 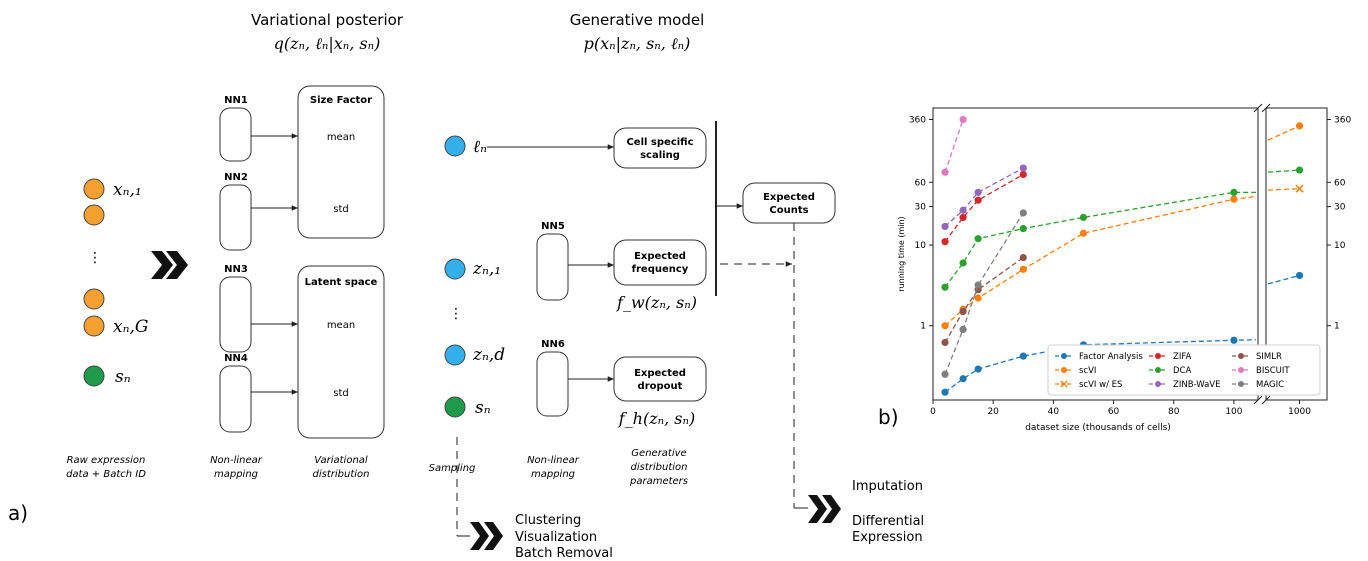 I want to click on expected-counts-line2: Counts, so click(x=788, y=210).